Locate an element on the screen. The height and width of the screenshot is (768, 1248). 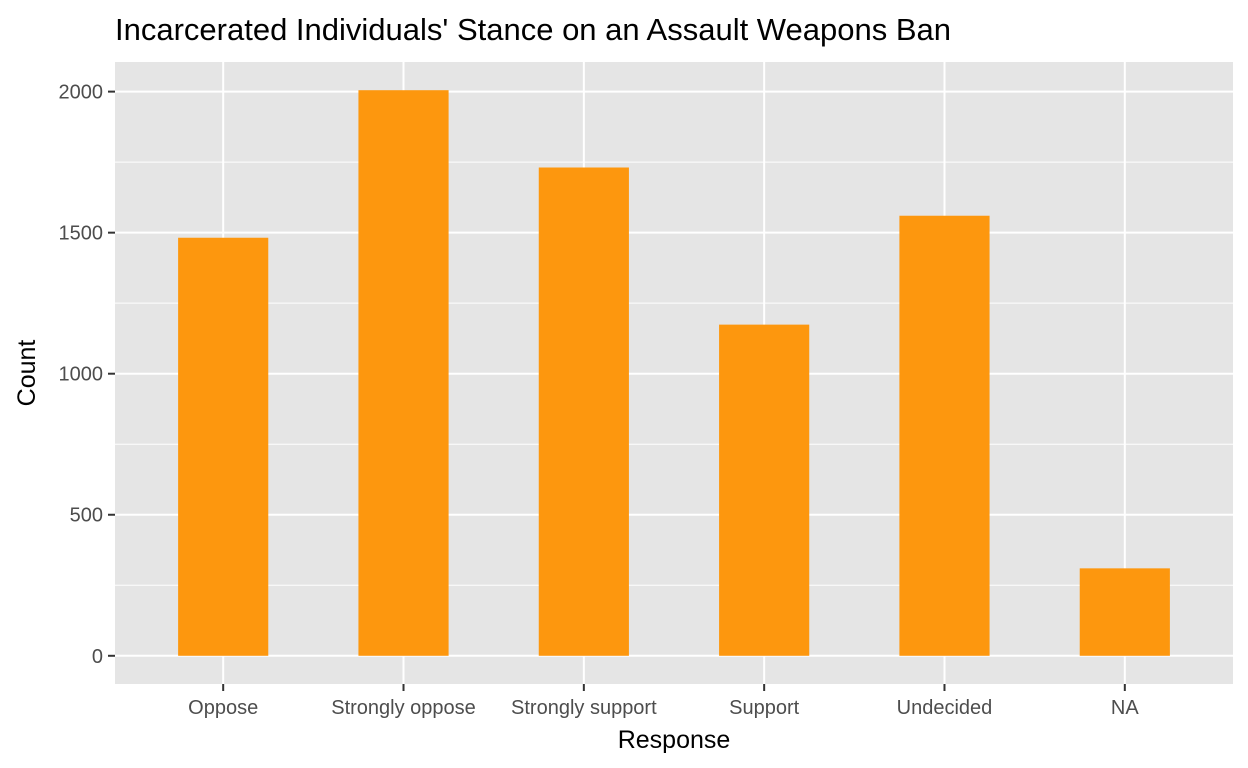
x-axis-title: Response is located at coordinates (674, 740).